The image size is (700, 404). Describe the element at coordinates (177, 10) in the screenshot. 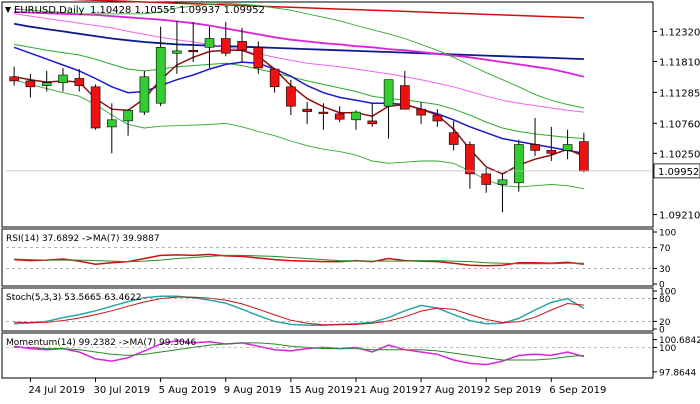

I see `ohlc-values: 1.10428 1.10555 1.09937 1.09952` at that location.